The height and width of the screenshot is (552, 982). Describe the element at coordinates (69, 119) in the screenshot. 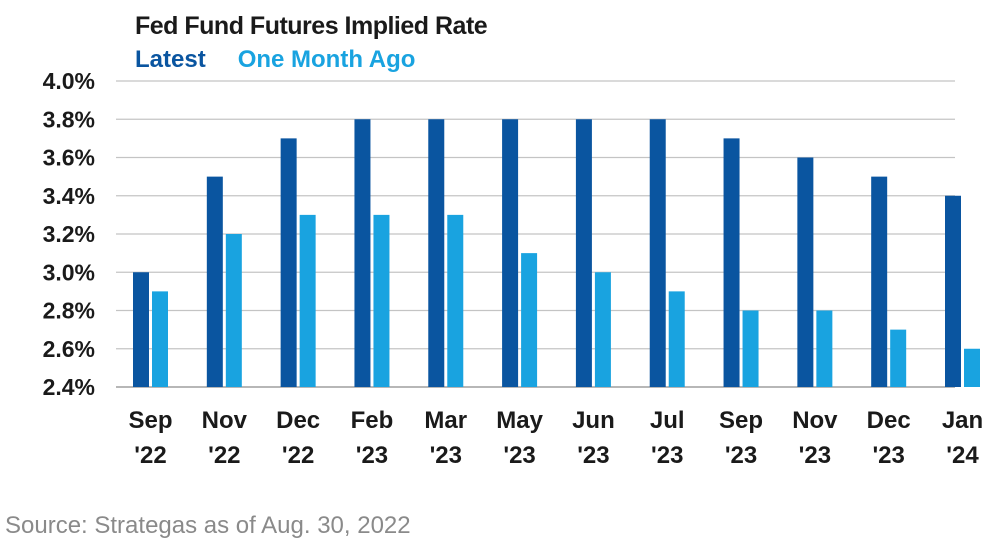

I see `y-tick-label: 3.8%` at that location.